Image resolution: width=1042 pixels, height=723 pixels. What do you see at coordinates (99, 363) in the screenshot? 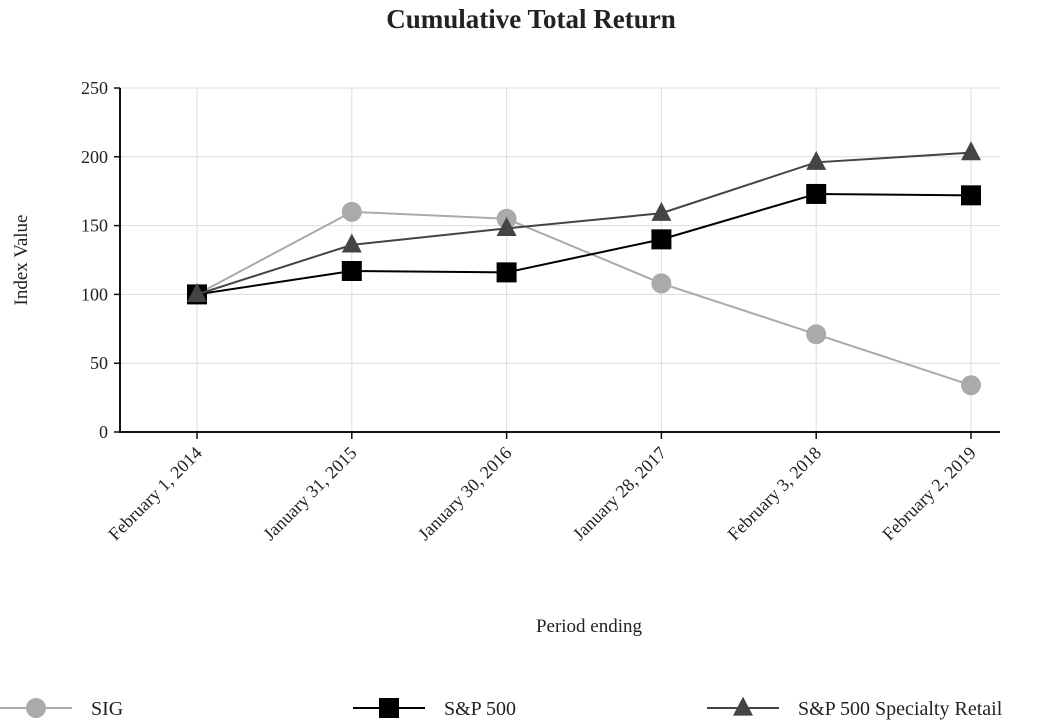
I see `y-tick-label: 50` at bounding box center [99, 363].